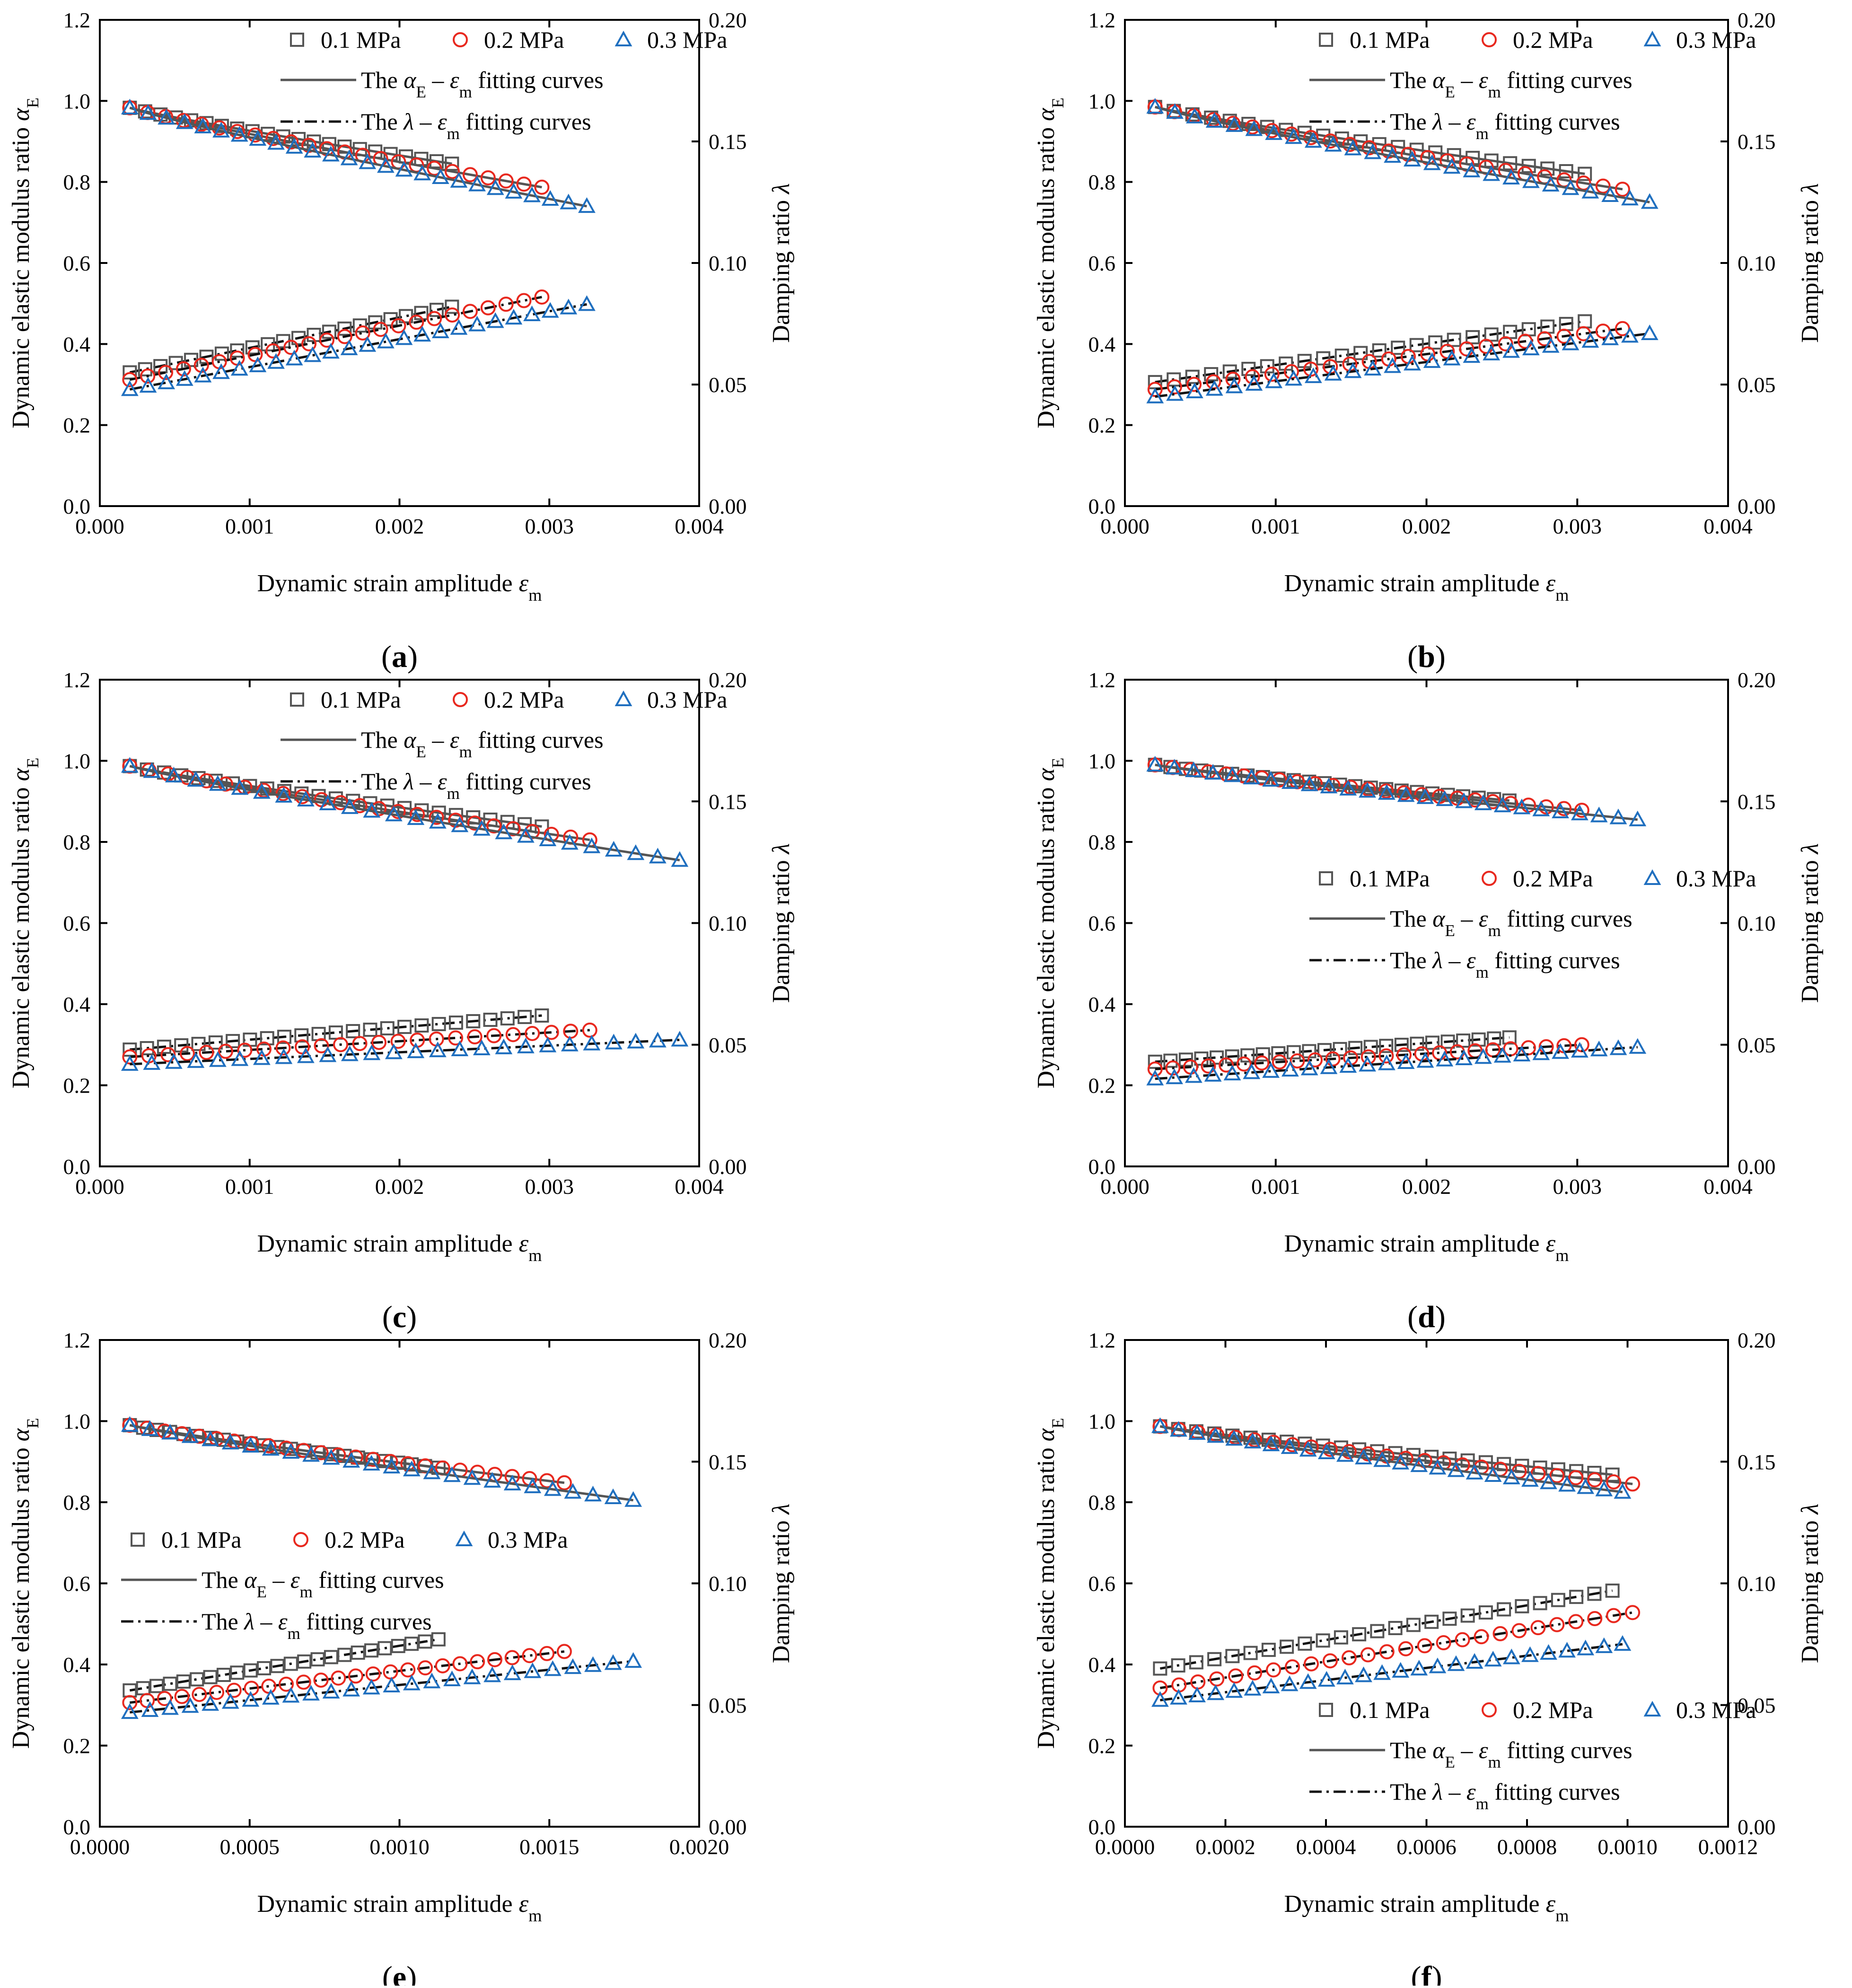 The width and height of the screenshot is (1852, 1988). What do you see at coordinates (728, 1705) in the screenshot?
I see `y2-tick-label: 0.05` at bounding box center [728, 1705].